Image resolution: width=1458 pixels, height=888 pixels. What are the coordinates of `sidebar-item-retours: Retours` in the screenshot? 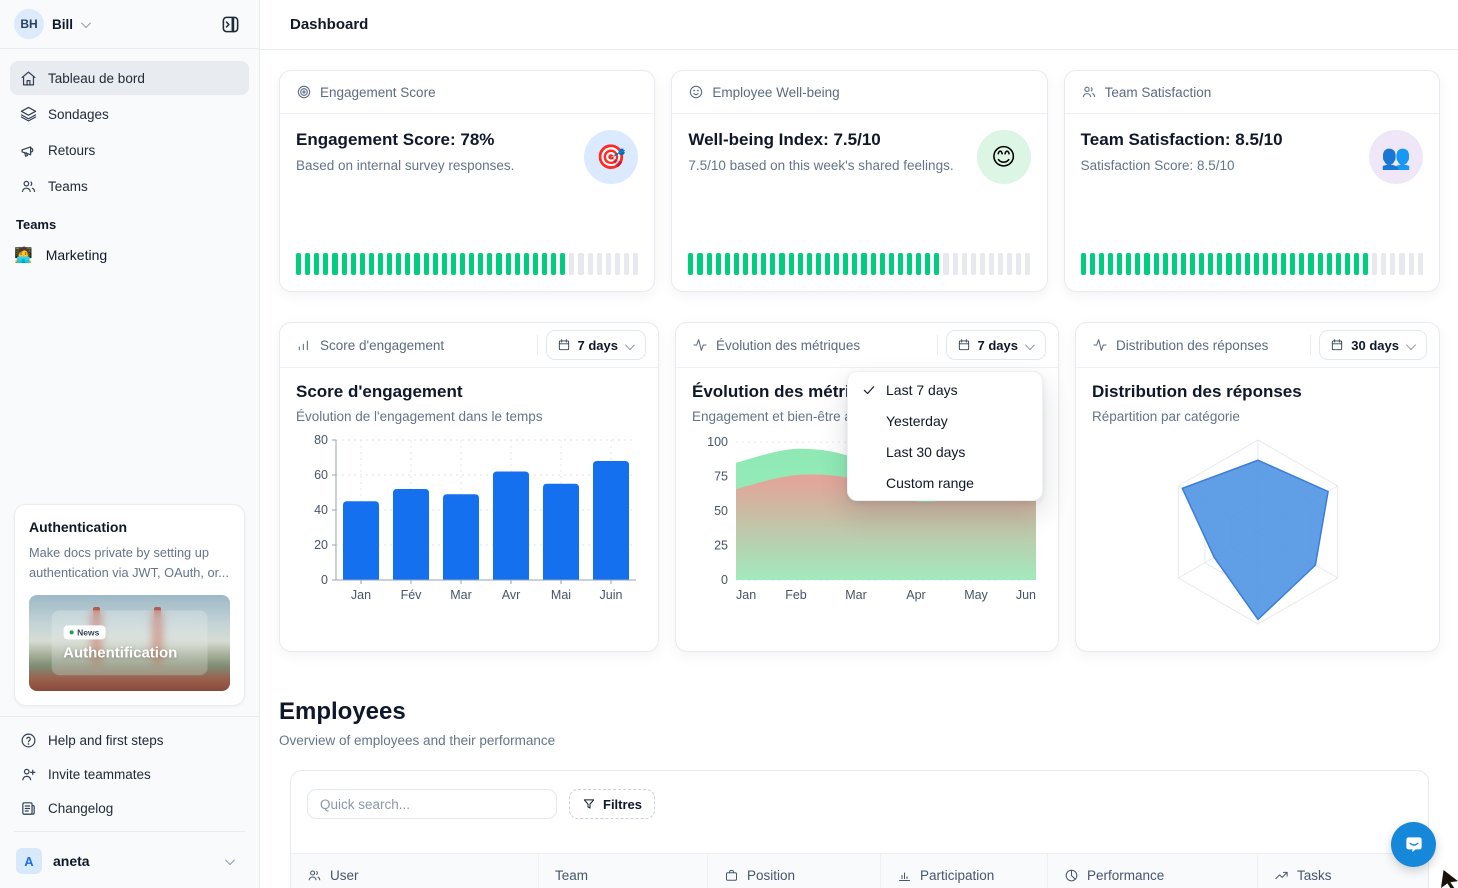 It's located at (129, 150).